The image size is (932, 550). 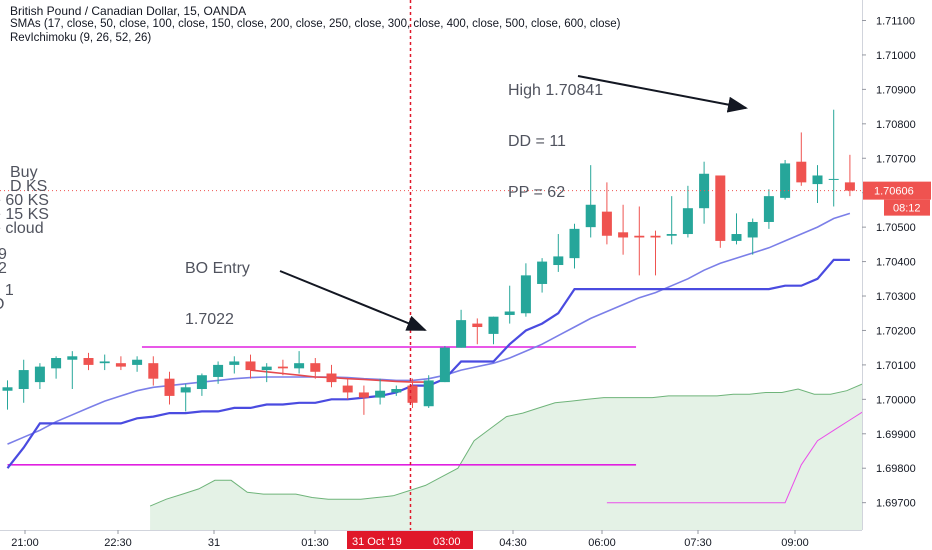 I want to click on cut-text-ratio: : 1, so click(x=7, y=290).